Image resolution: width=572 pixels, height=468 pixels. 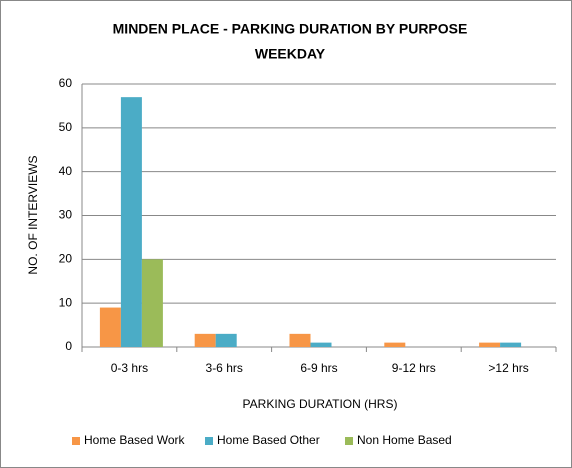 I want to click on y-tick-label: 40, so click(x=66, y=171).